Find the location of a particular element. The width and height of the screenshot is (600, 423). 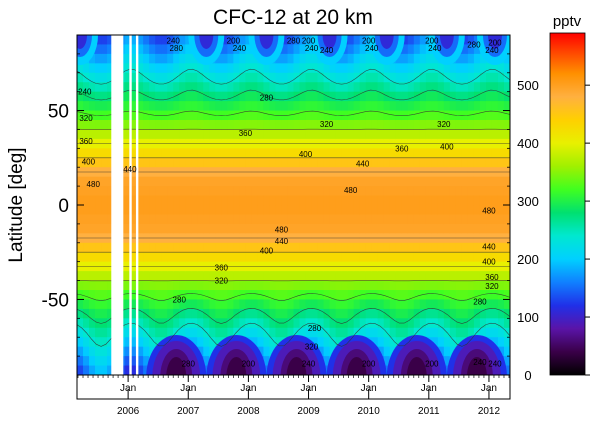

contour-line is located at coordinates (293, 113).